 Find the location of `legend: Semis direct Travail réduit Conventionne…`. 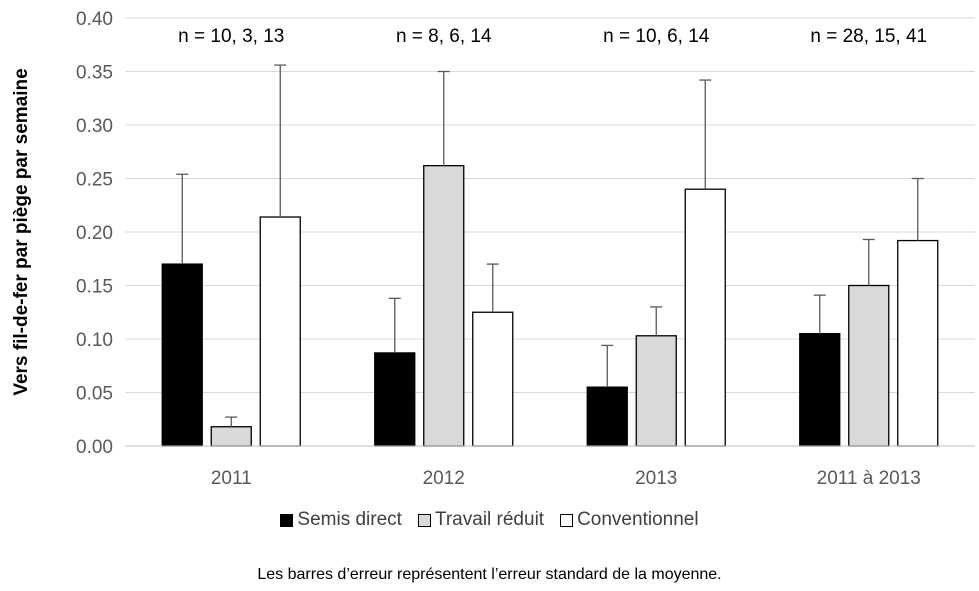

legend: Semis direct Travail réduit Conventionne… is located at coordinates (489, 520).